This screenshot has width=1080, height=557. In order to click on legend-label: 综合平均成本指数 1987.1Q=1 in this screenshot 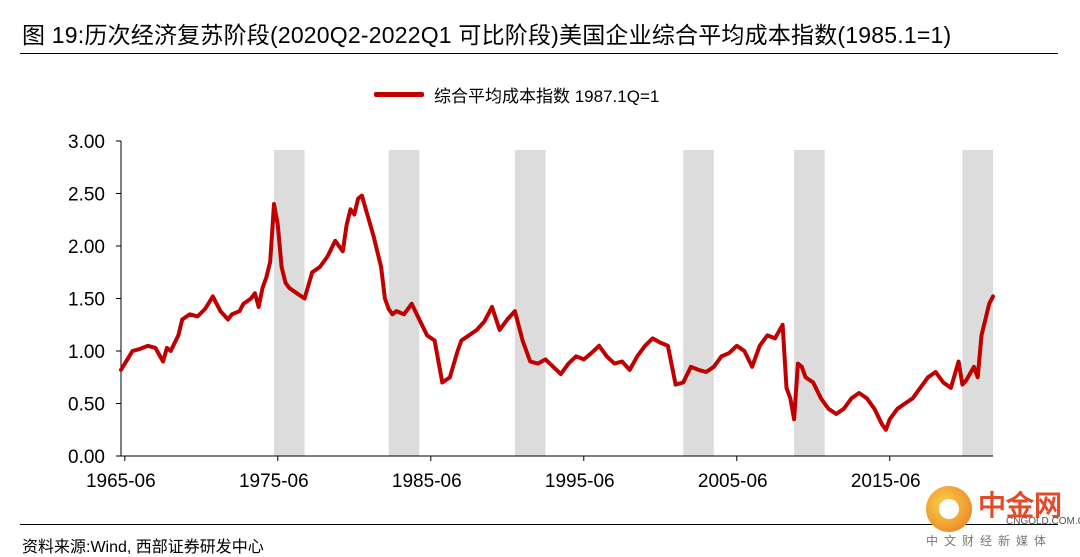, I will do `click(547, 96)`.